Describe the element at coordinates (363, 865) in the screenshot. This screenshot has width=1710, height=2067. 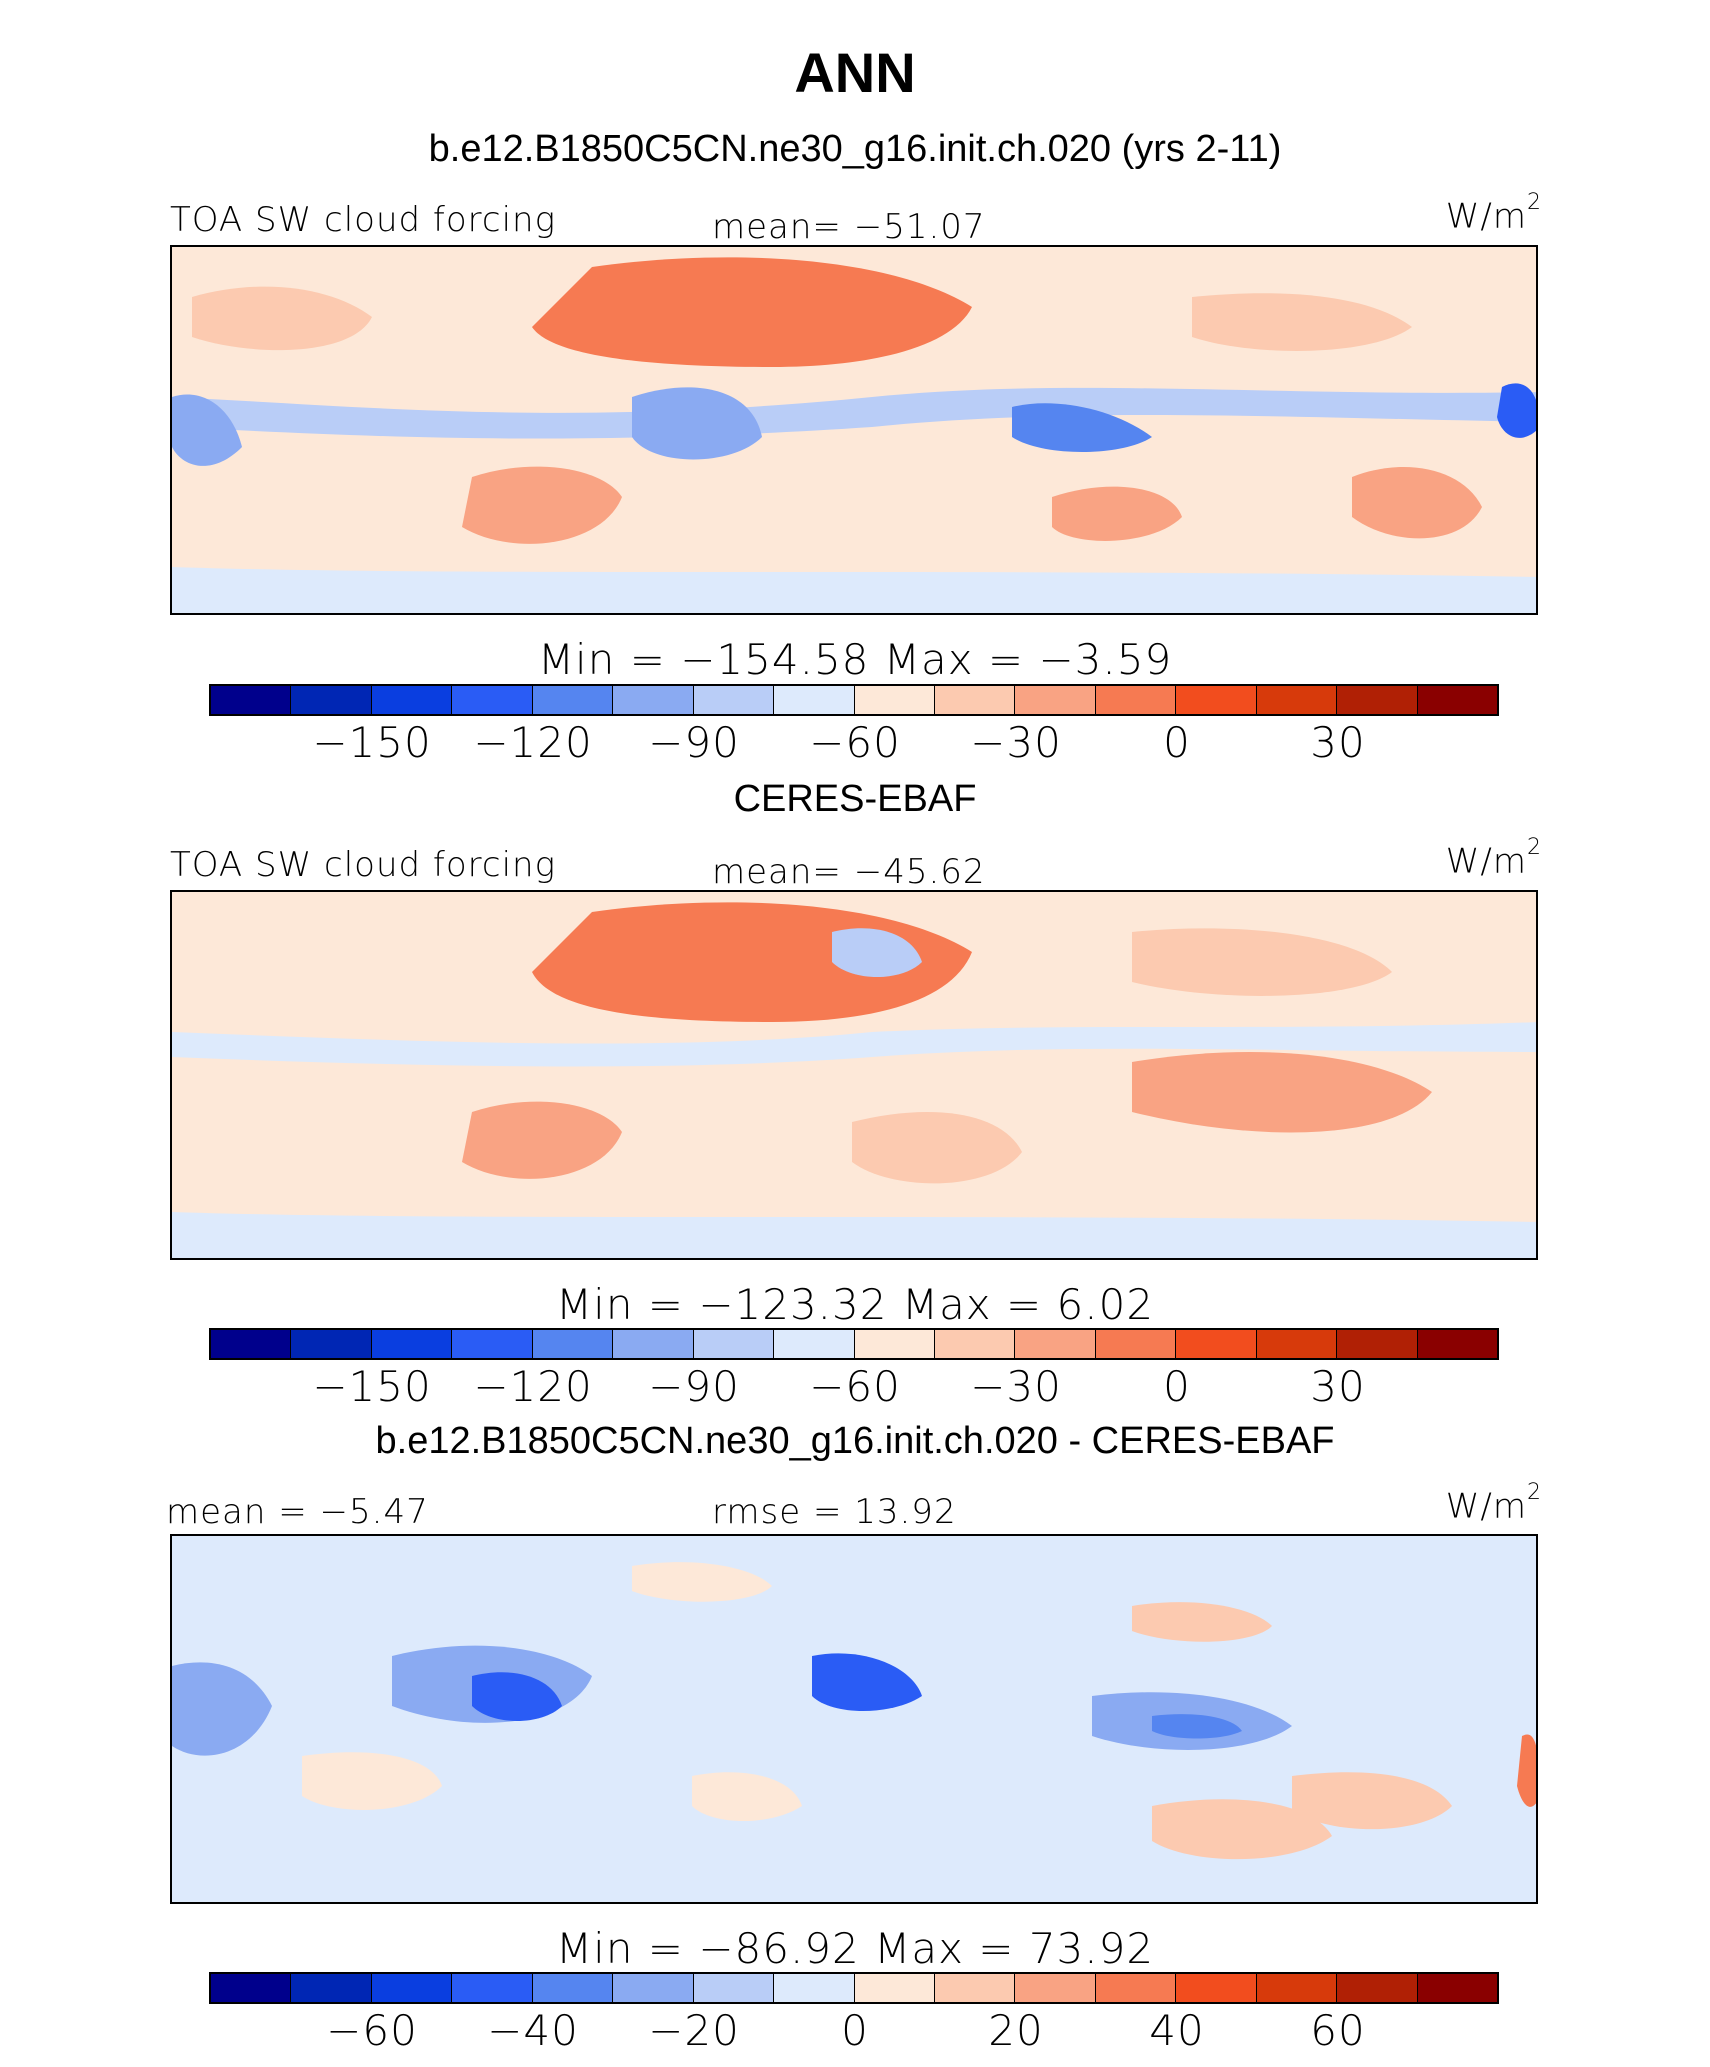
I see `panel-2-variable-label: TOA SW cloud forcing` at that location.